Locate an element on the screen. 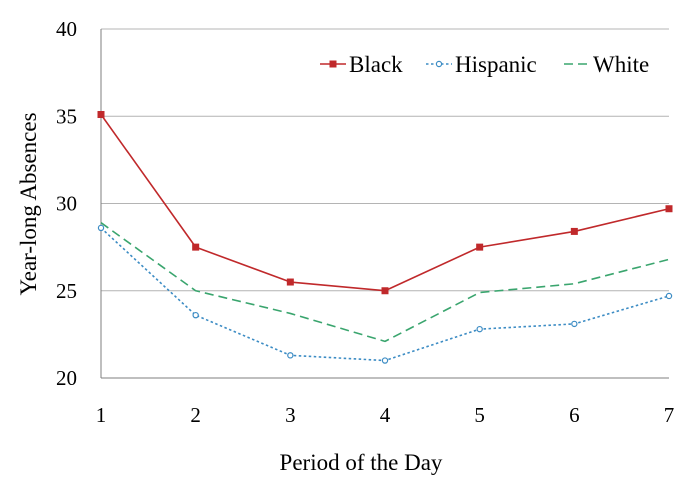  y-tick-label-30: 30 is located at coordinates (66, 204).